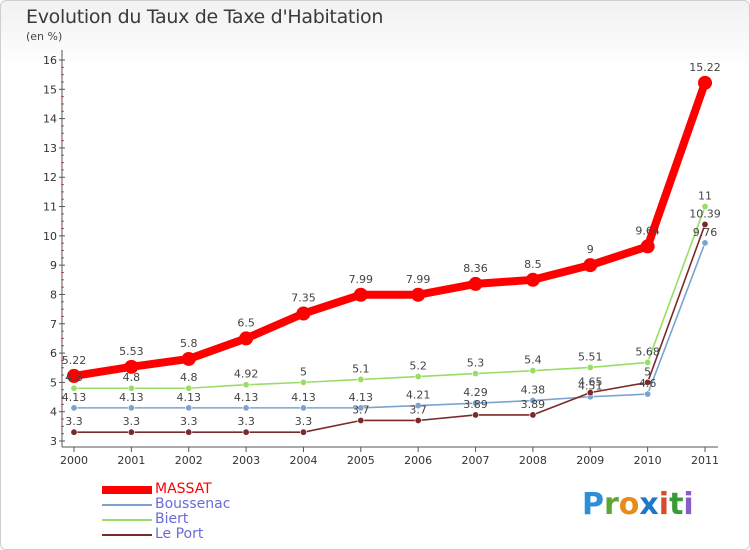  What do you see at coordinates (50, 236) in the screenshot?
I see `y-tick-label: 10` at bounding box center [50, 236].